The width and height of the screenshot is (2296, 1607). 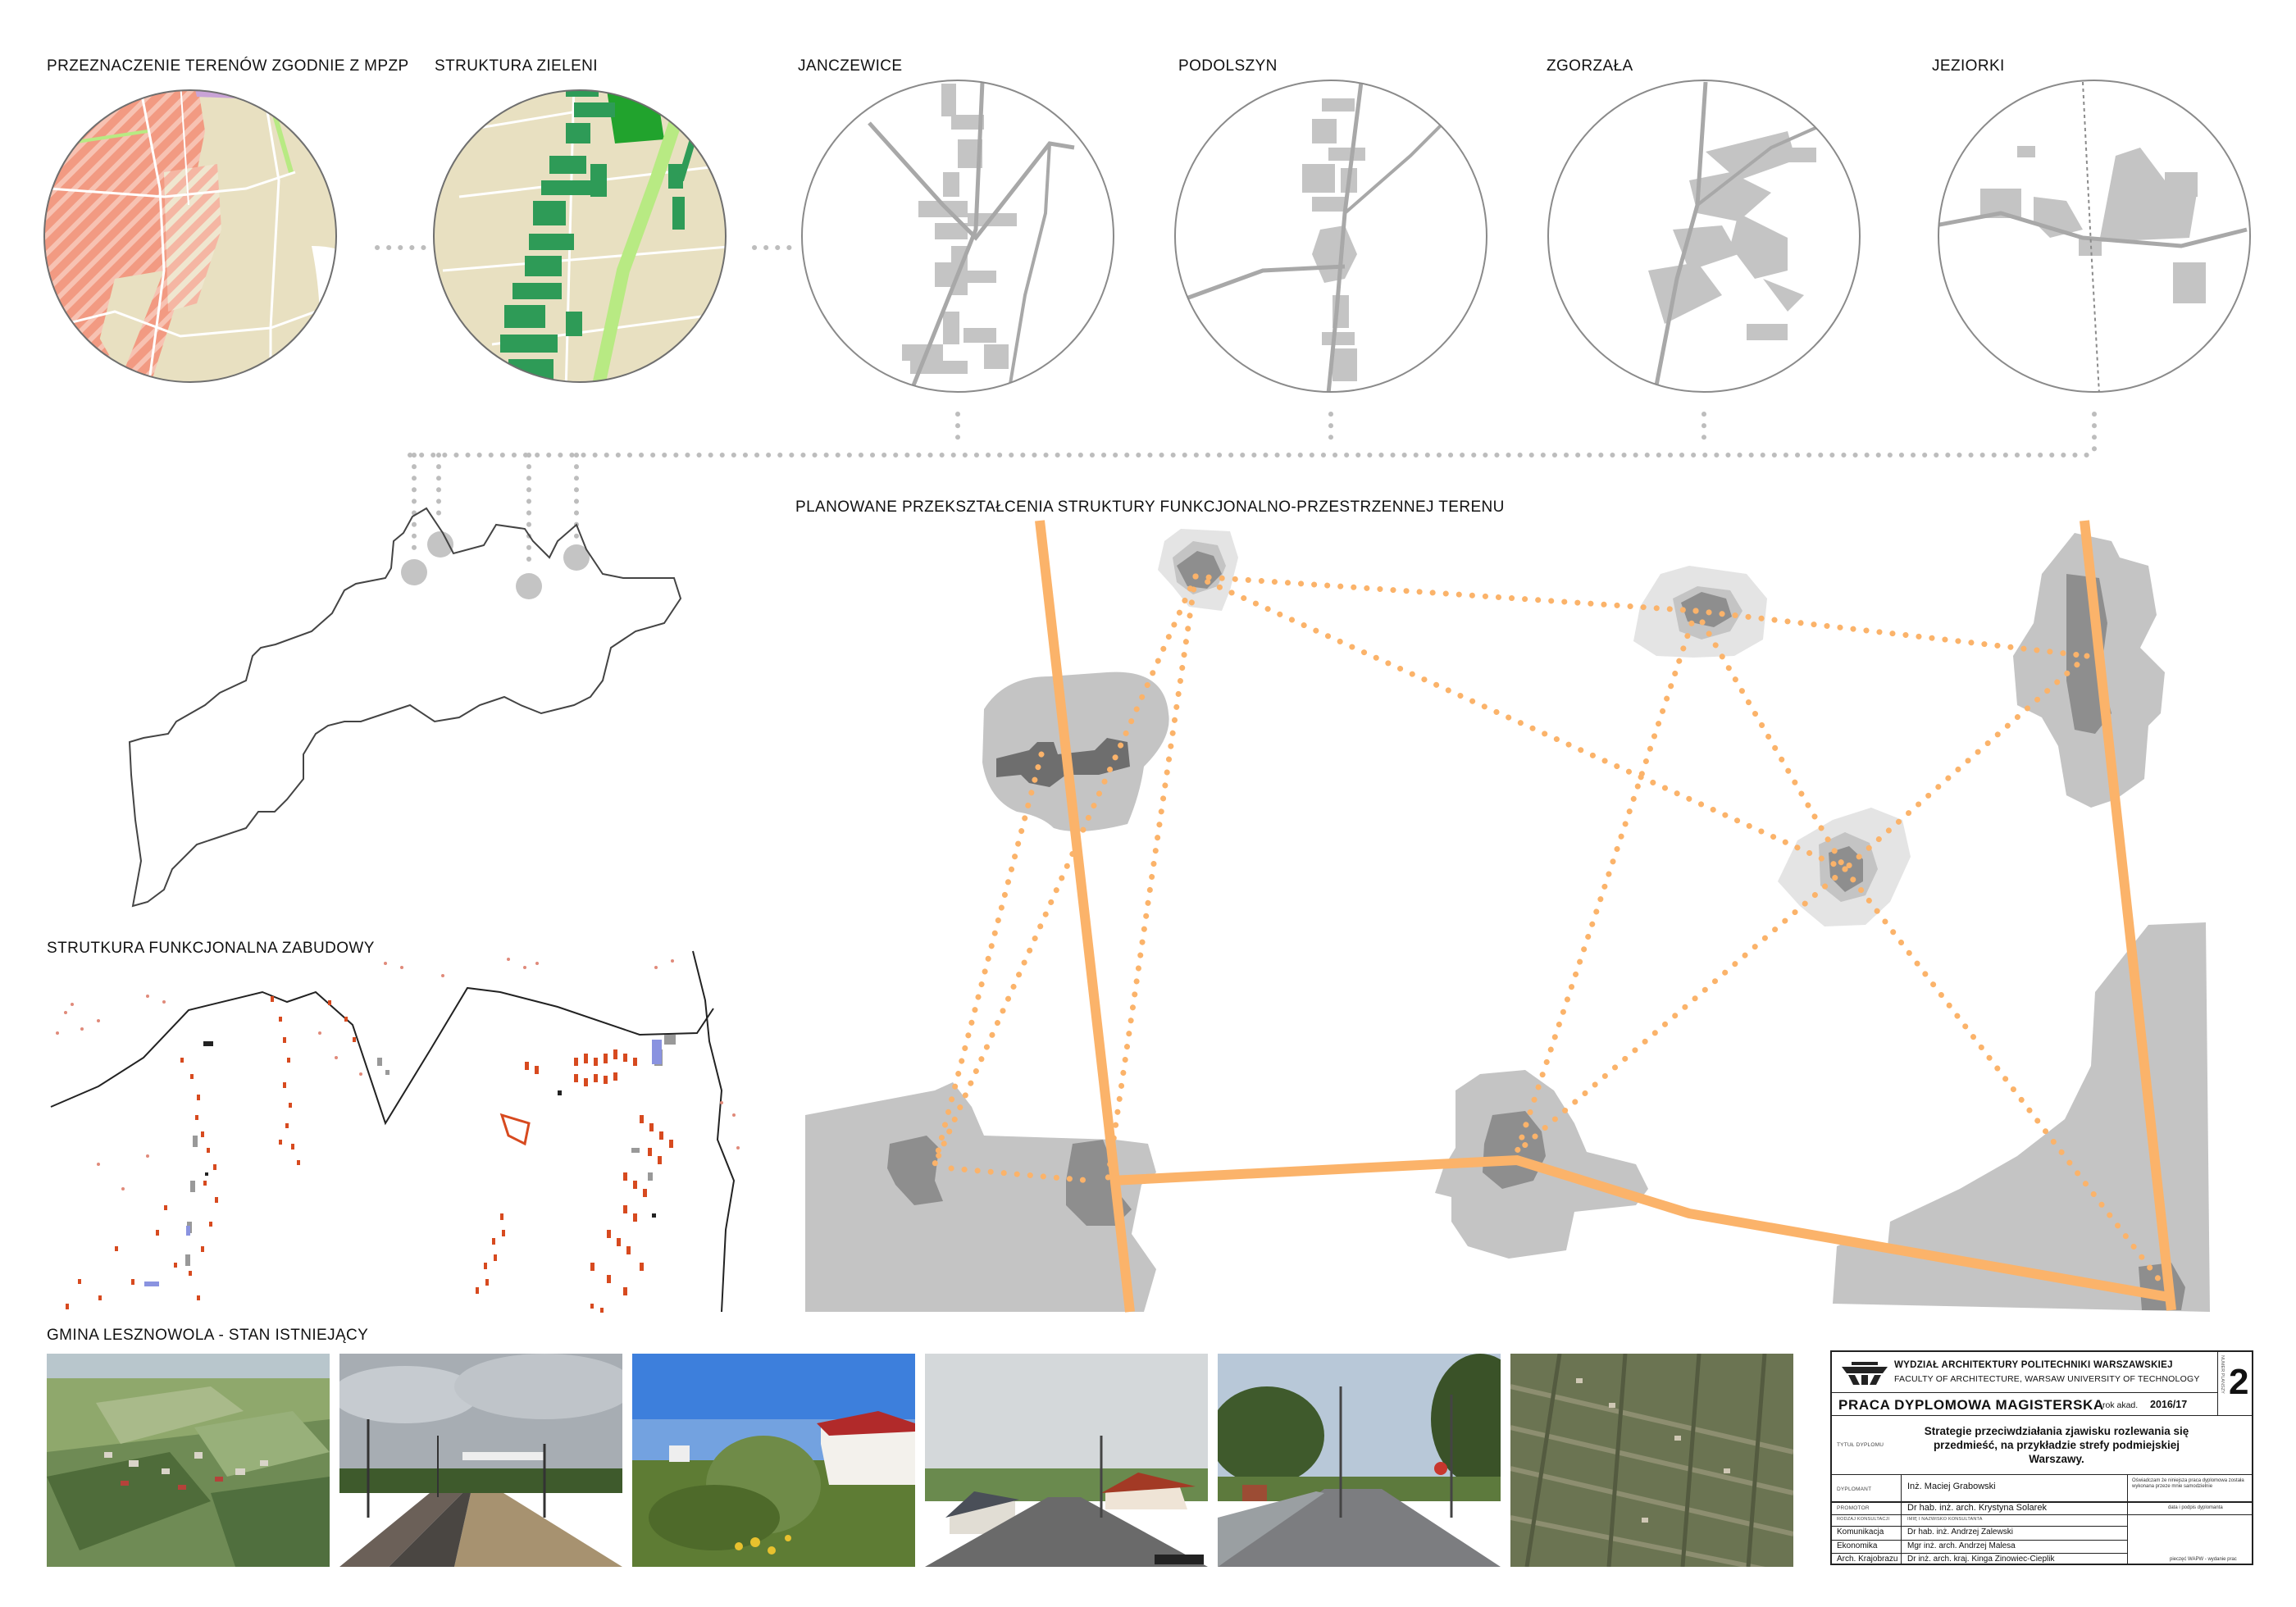 What do you see at coordinates (1945, 1519) in the screenshot?
I see `consult-name-label: IMIĘ I NAZWISKO KONSULTANTA` at bounding box center [1945, 1519].